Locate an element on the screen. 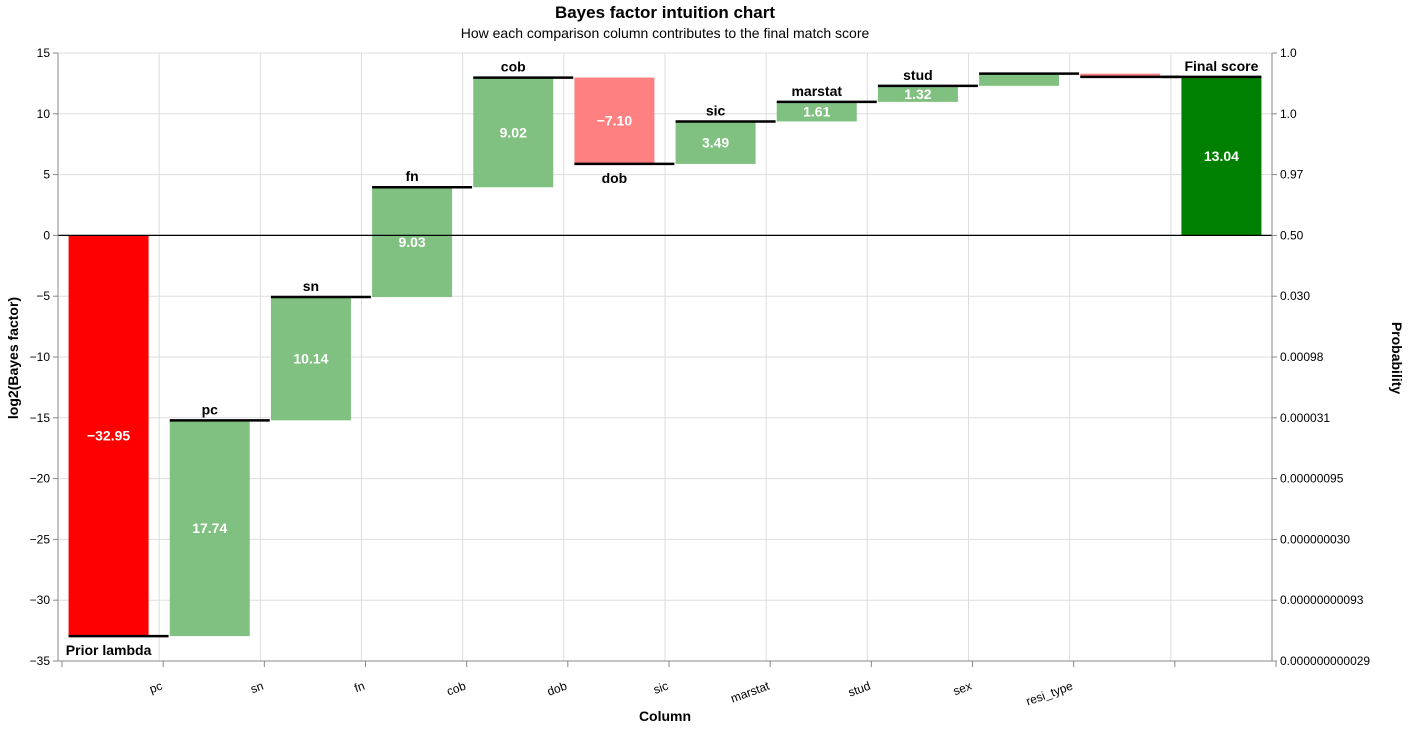 The width and height of the screenshot is (1410, 735). bar-column-label: Final score is located at coordinates (1221, 66).